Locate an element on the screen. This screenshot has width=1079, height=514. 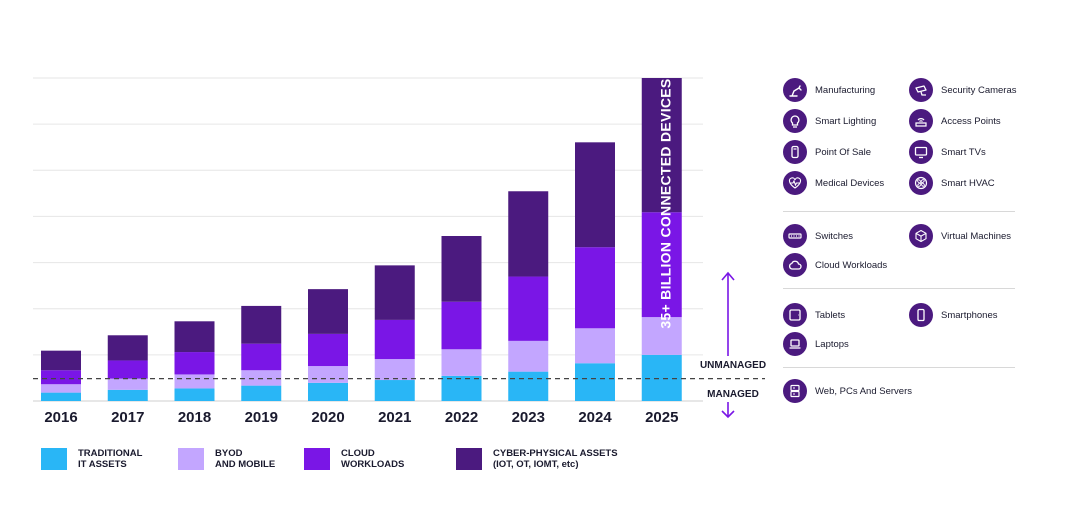
device-label: Virtual Machines is located at coordinates (976, 236).